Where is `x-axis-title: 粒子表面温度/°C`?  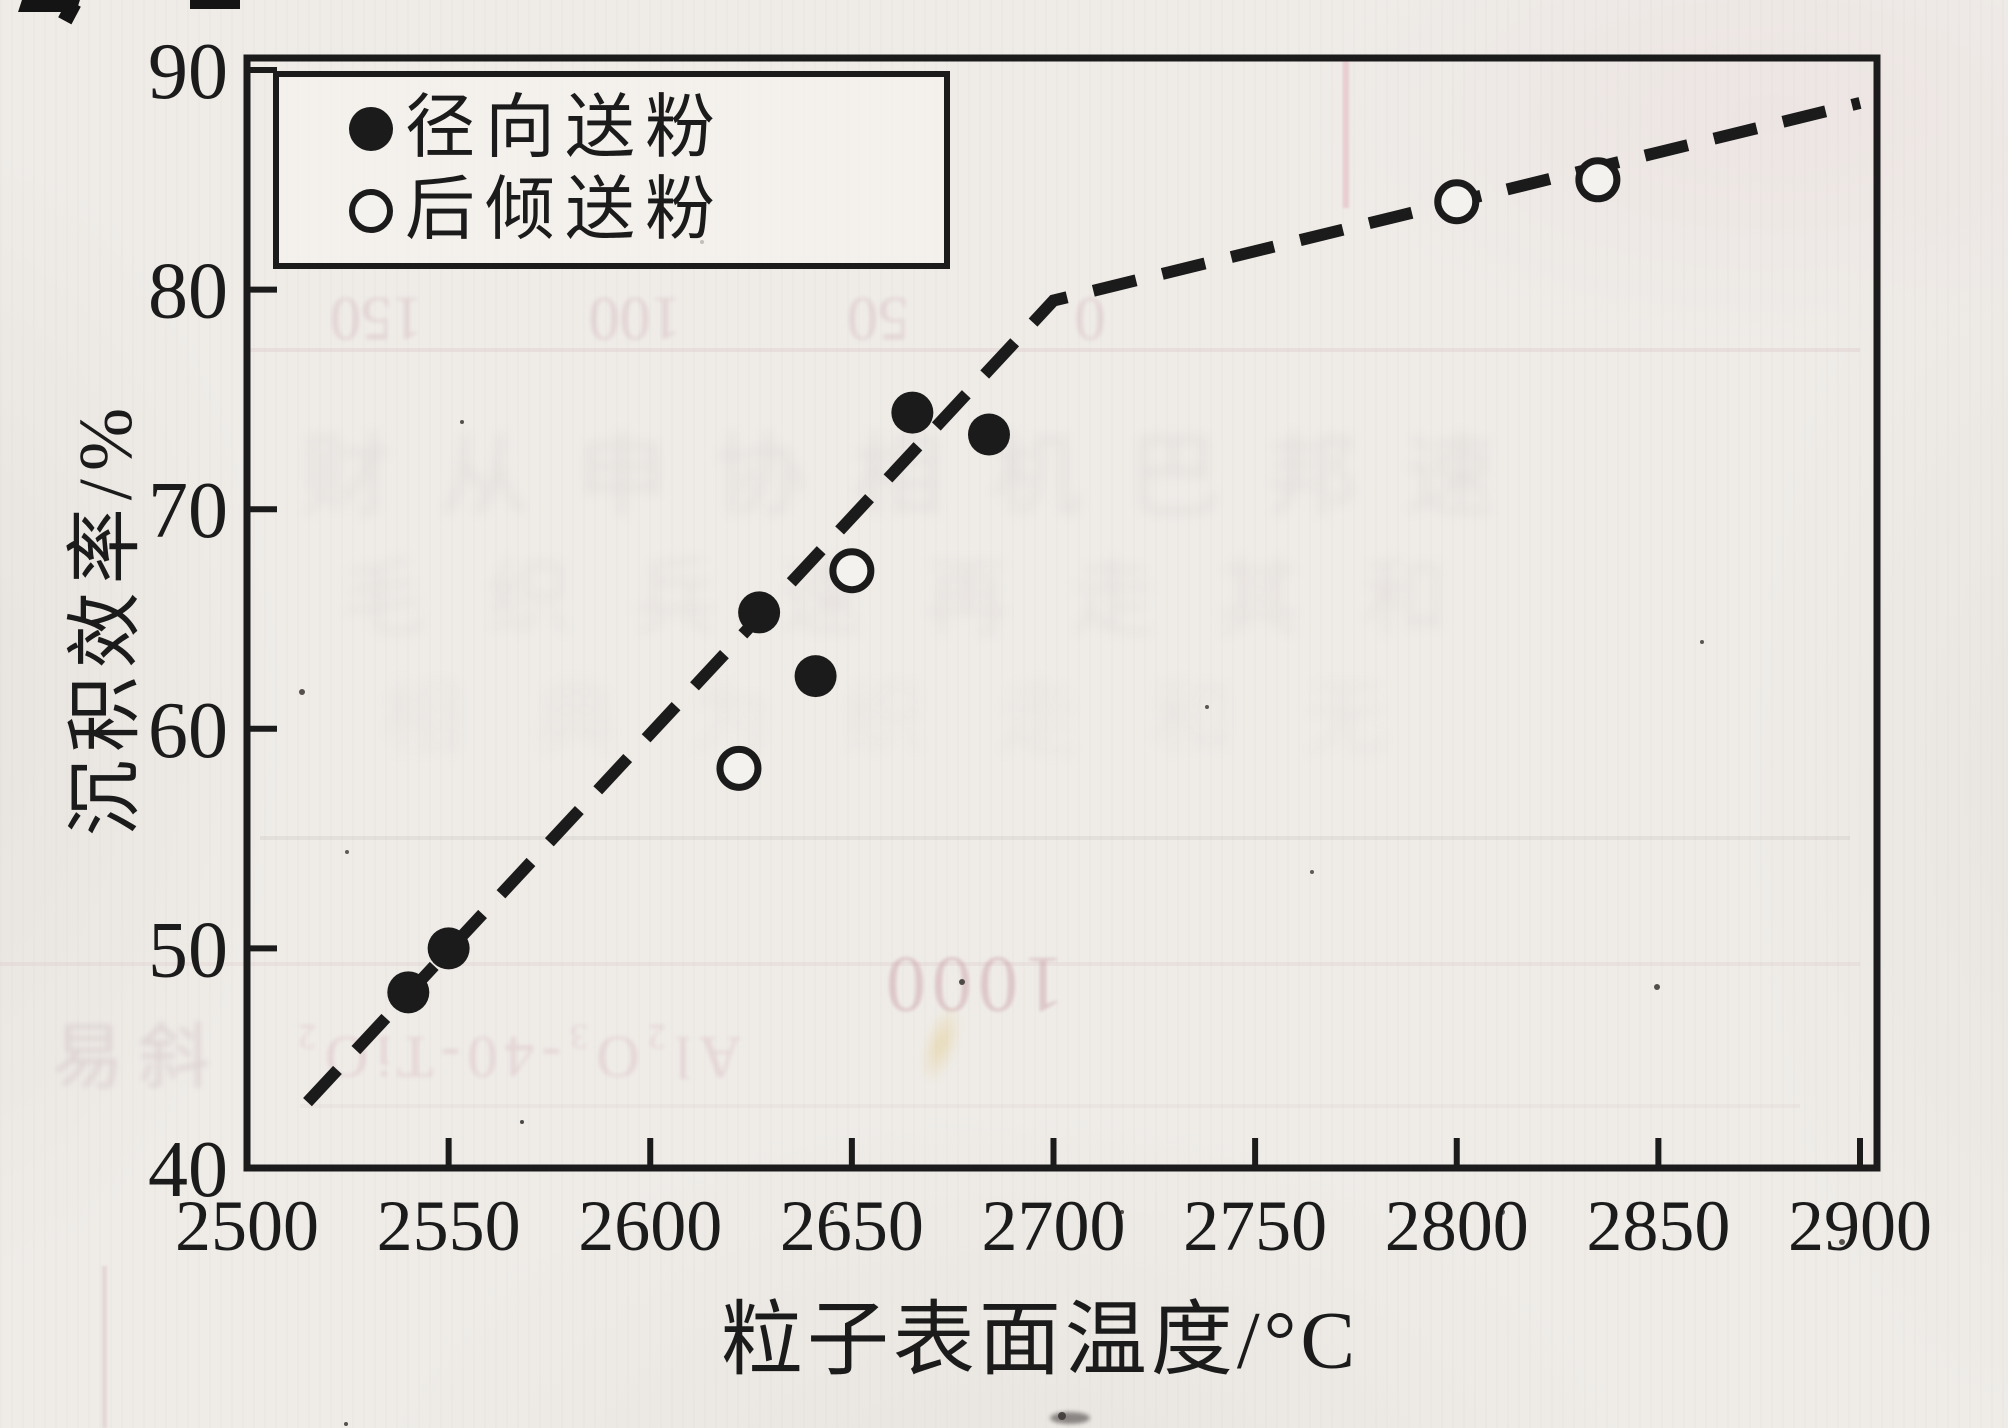 x-axis-title: 粒子表面温度/°C is located at coordinates (1040, 1340).